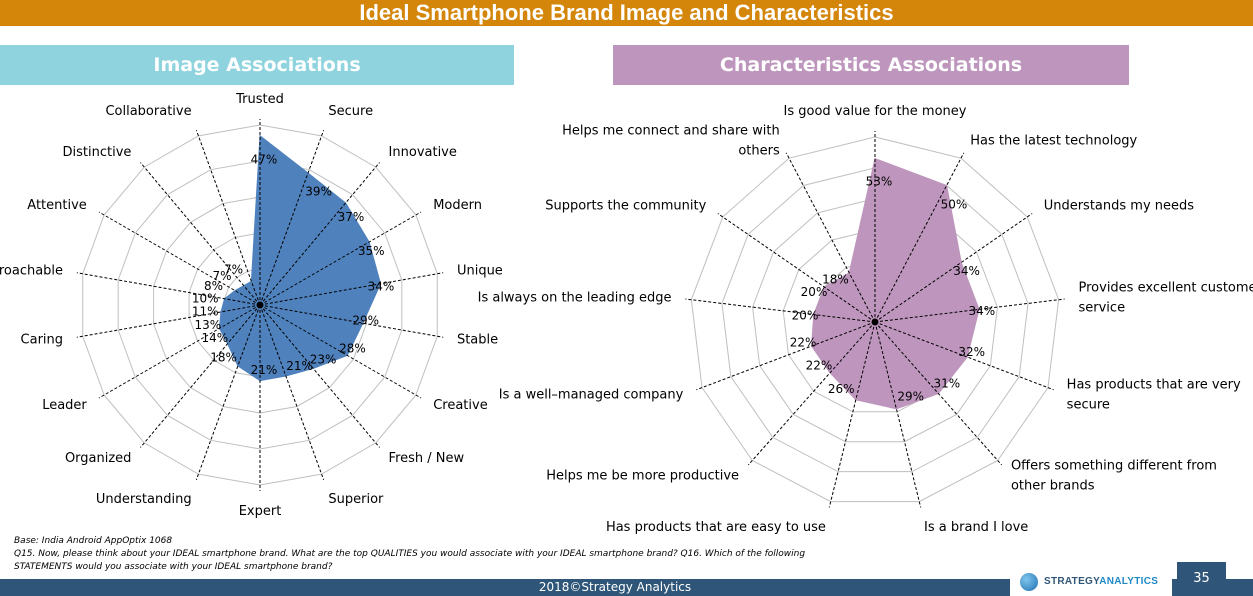  What do you see at coordinates (351, 217) in the screenshot?
I see `image-value-label-innovative: 37%` at bounding box center [351, 217].